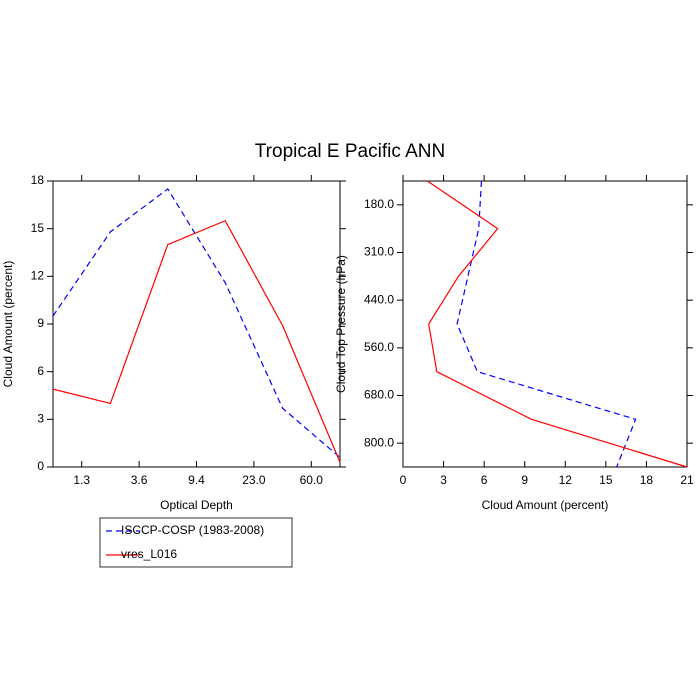 The width and height of the screenshot is (700, 700). Describe the element at coordinates (38, 276) in the screenshot. I see `y-tick-label: 12` at that location.